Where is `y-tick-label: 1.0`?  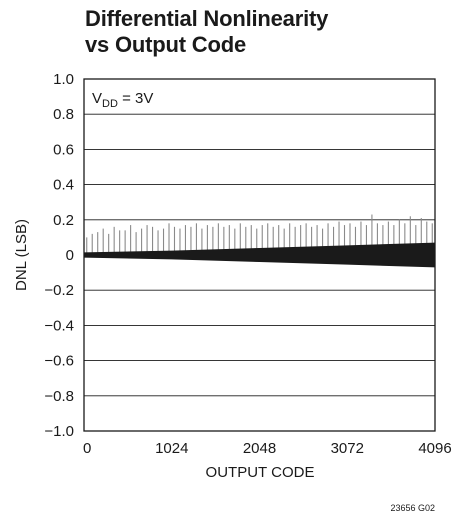 y-tick-label: 1.0 is located at coordinates (63, 79).